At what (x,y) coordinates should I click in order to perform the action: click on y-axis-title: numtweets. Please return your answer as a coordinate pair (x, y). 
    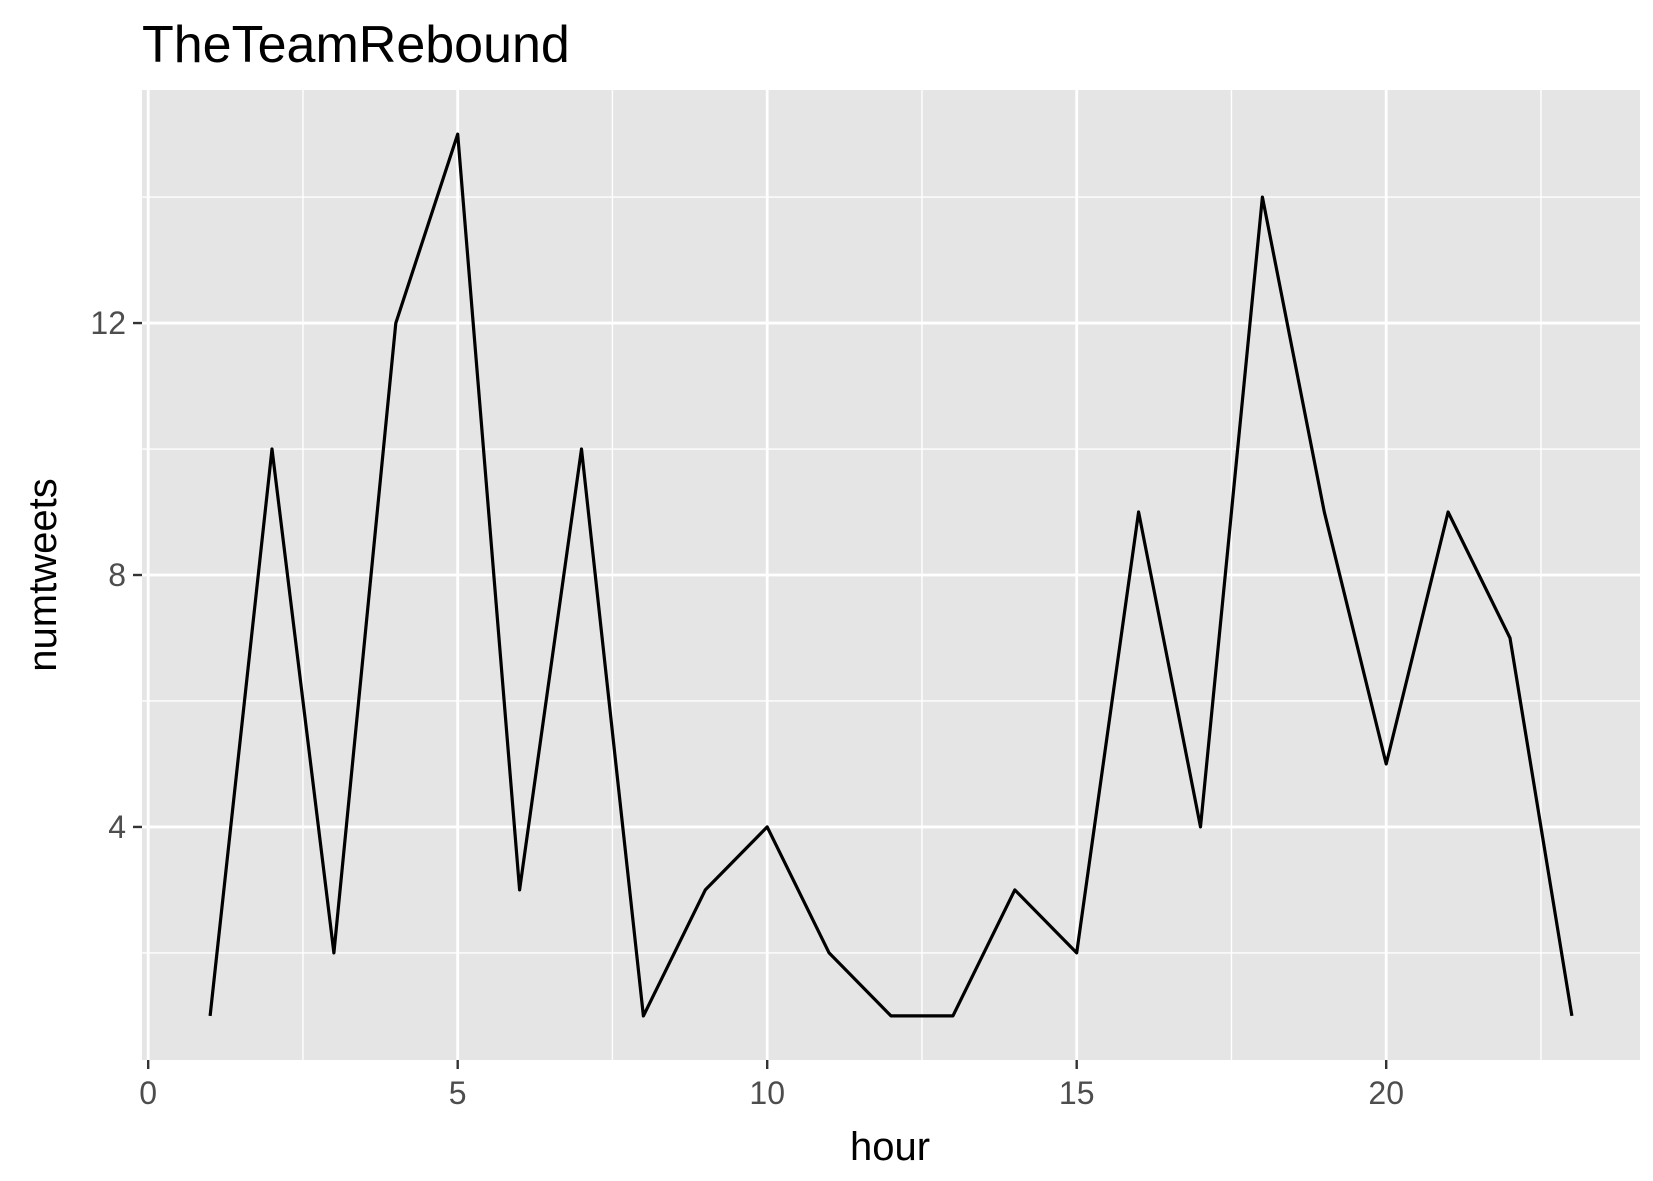
    Looking at the image, I should click on (43, 574).